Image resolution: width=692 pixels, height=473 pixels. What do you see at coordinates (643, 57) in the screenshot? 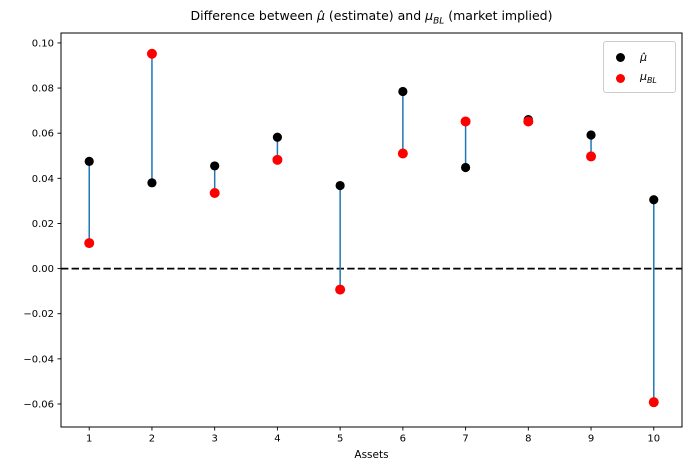
I see `legend-label-mu-hat: μ̂` at bounding box center [643, 57].